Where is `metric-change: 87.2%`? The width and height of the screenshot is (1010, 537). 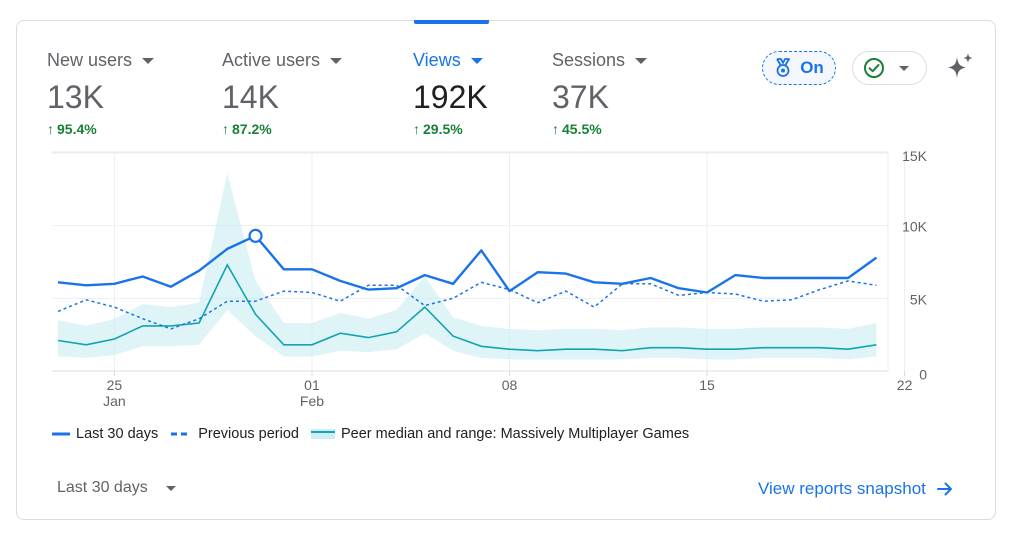 metric-change: 87.2% is located at coordinates (252, 129).